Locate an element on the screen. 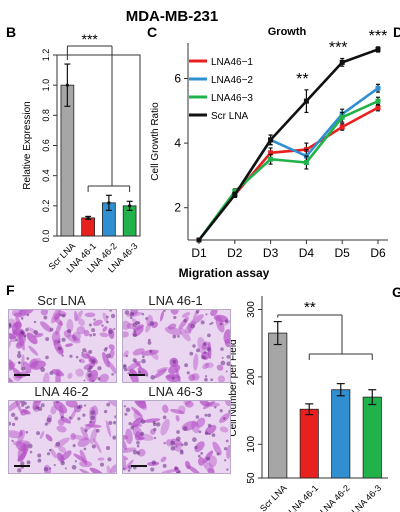 The width and height of the screenshot is (400, 512). y-tick-label: 0.8 is located at coordinates (46, 115).